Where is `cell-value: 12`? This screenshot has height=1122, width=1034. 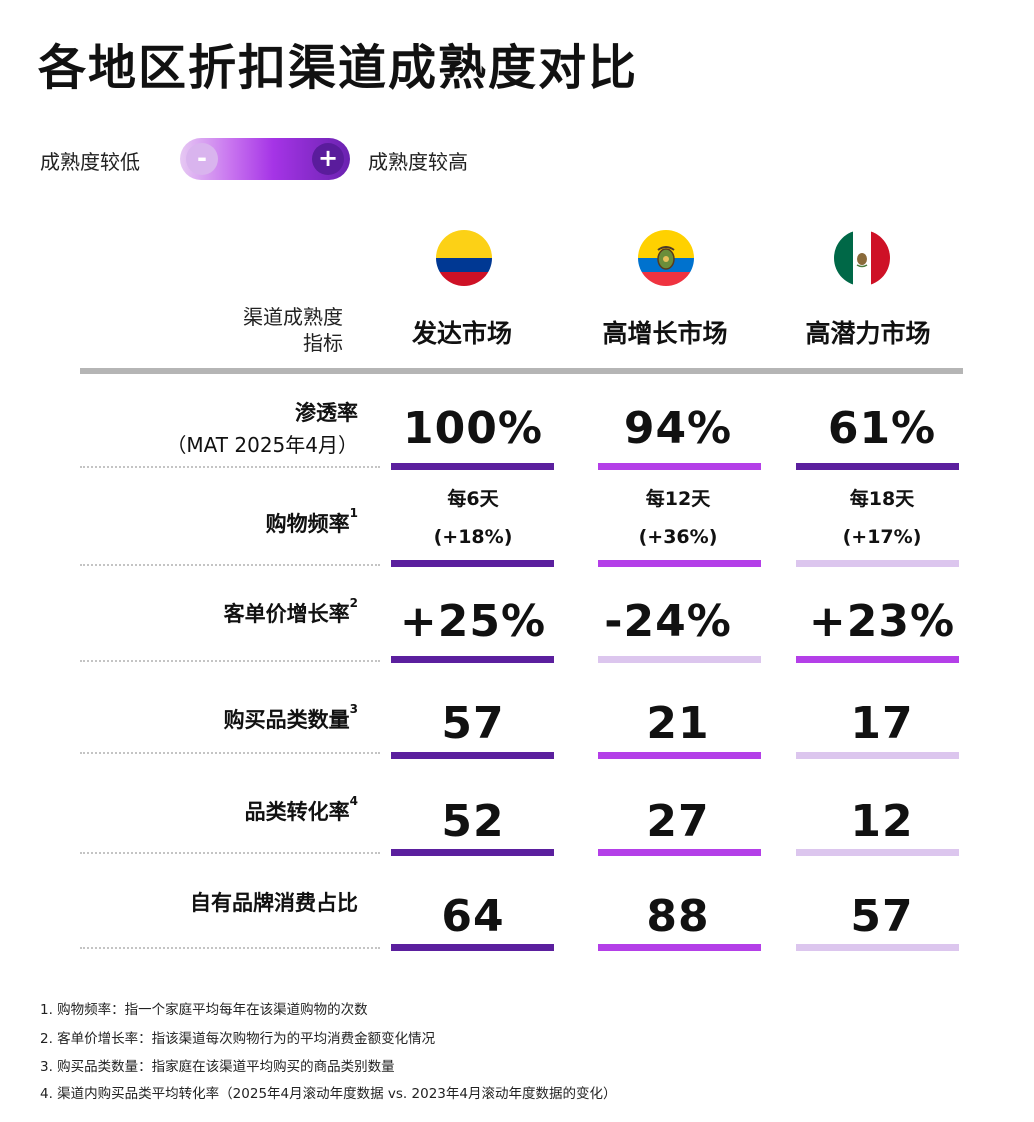
cell-value: 12 is located at coordinates (882, 821).